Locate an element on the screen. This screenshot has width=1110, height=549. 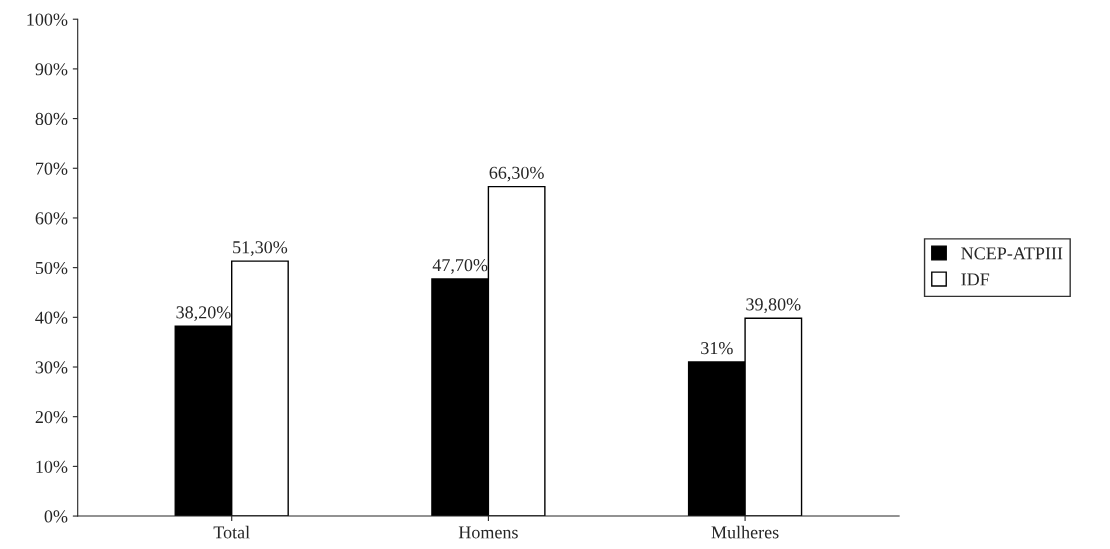
y-tick-label: 0% is located at coordinates (56, 516).